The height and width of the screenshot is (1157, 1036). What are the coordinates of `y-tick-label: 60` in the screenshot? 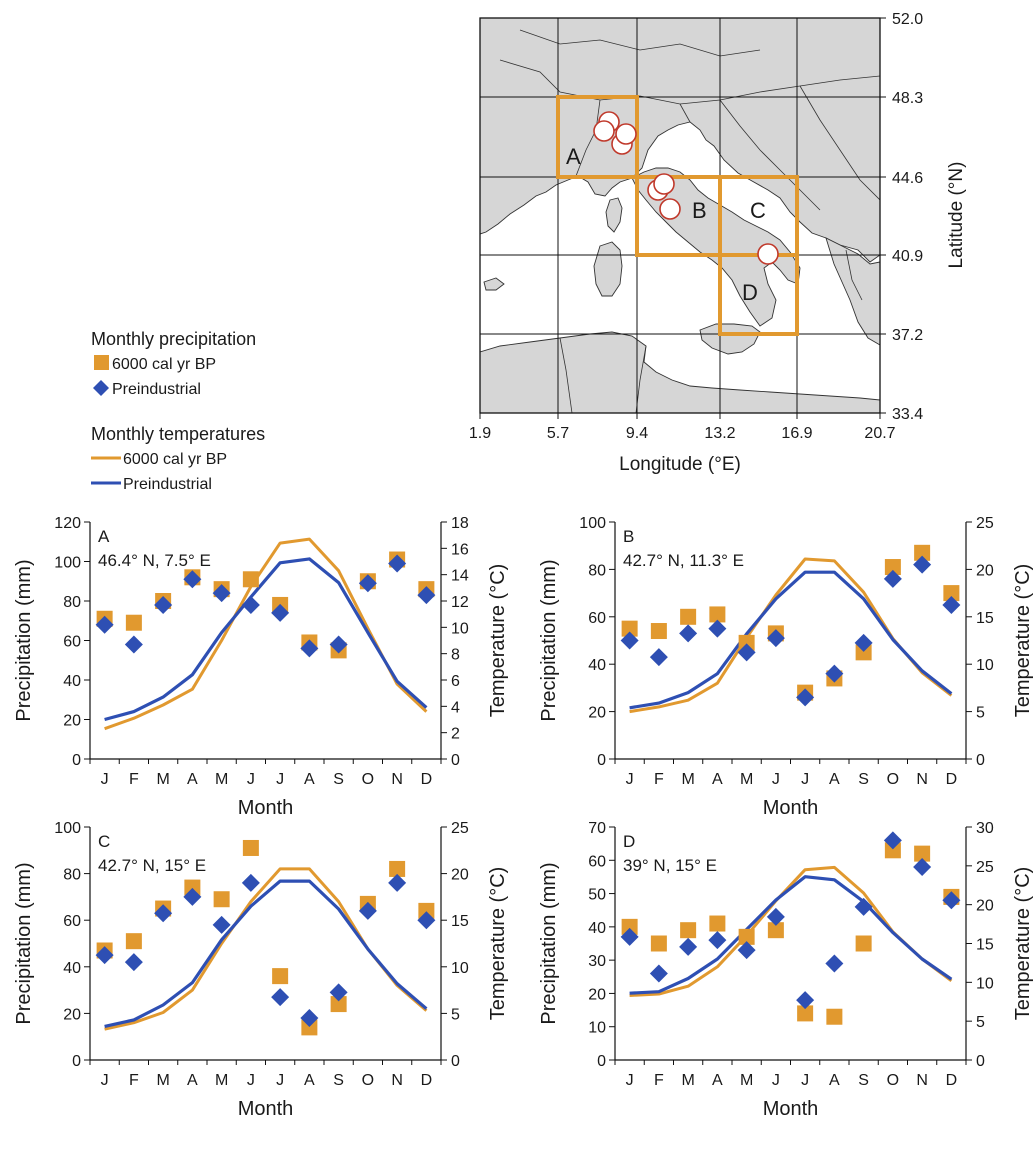 It's located at (597, 861).